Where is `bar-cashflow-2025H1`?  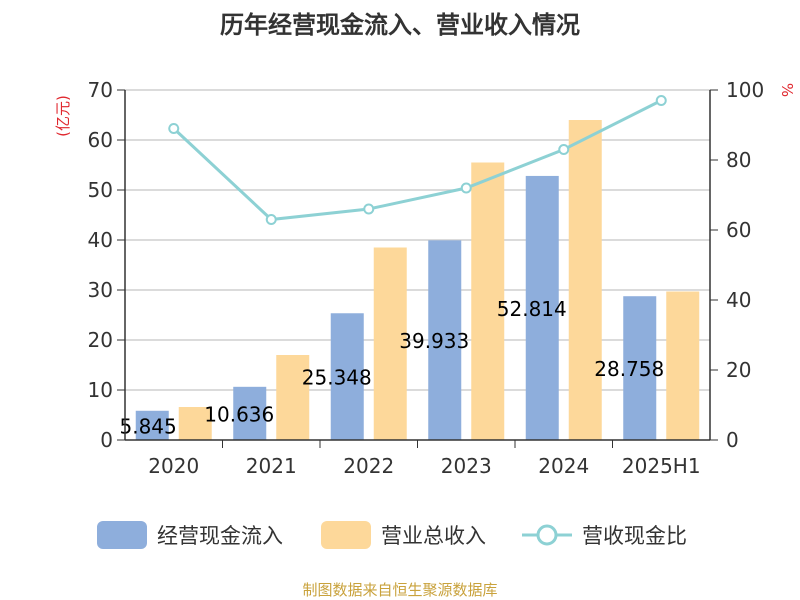 bar-cashflow-2025H1 is located at coordinates (640, 368).